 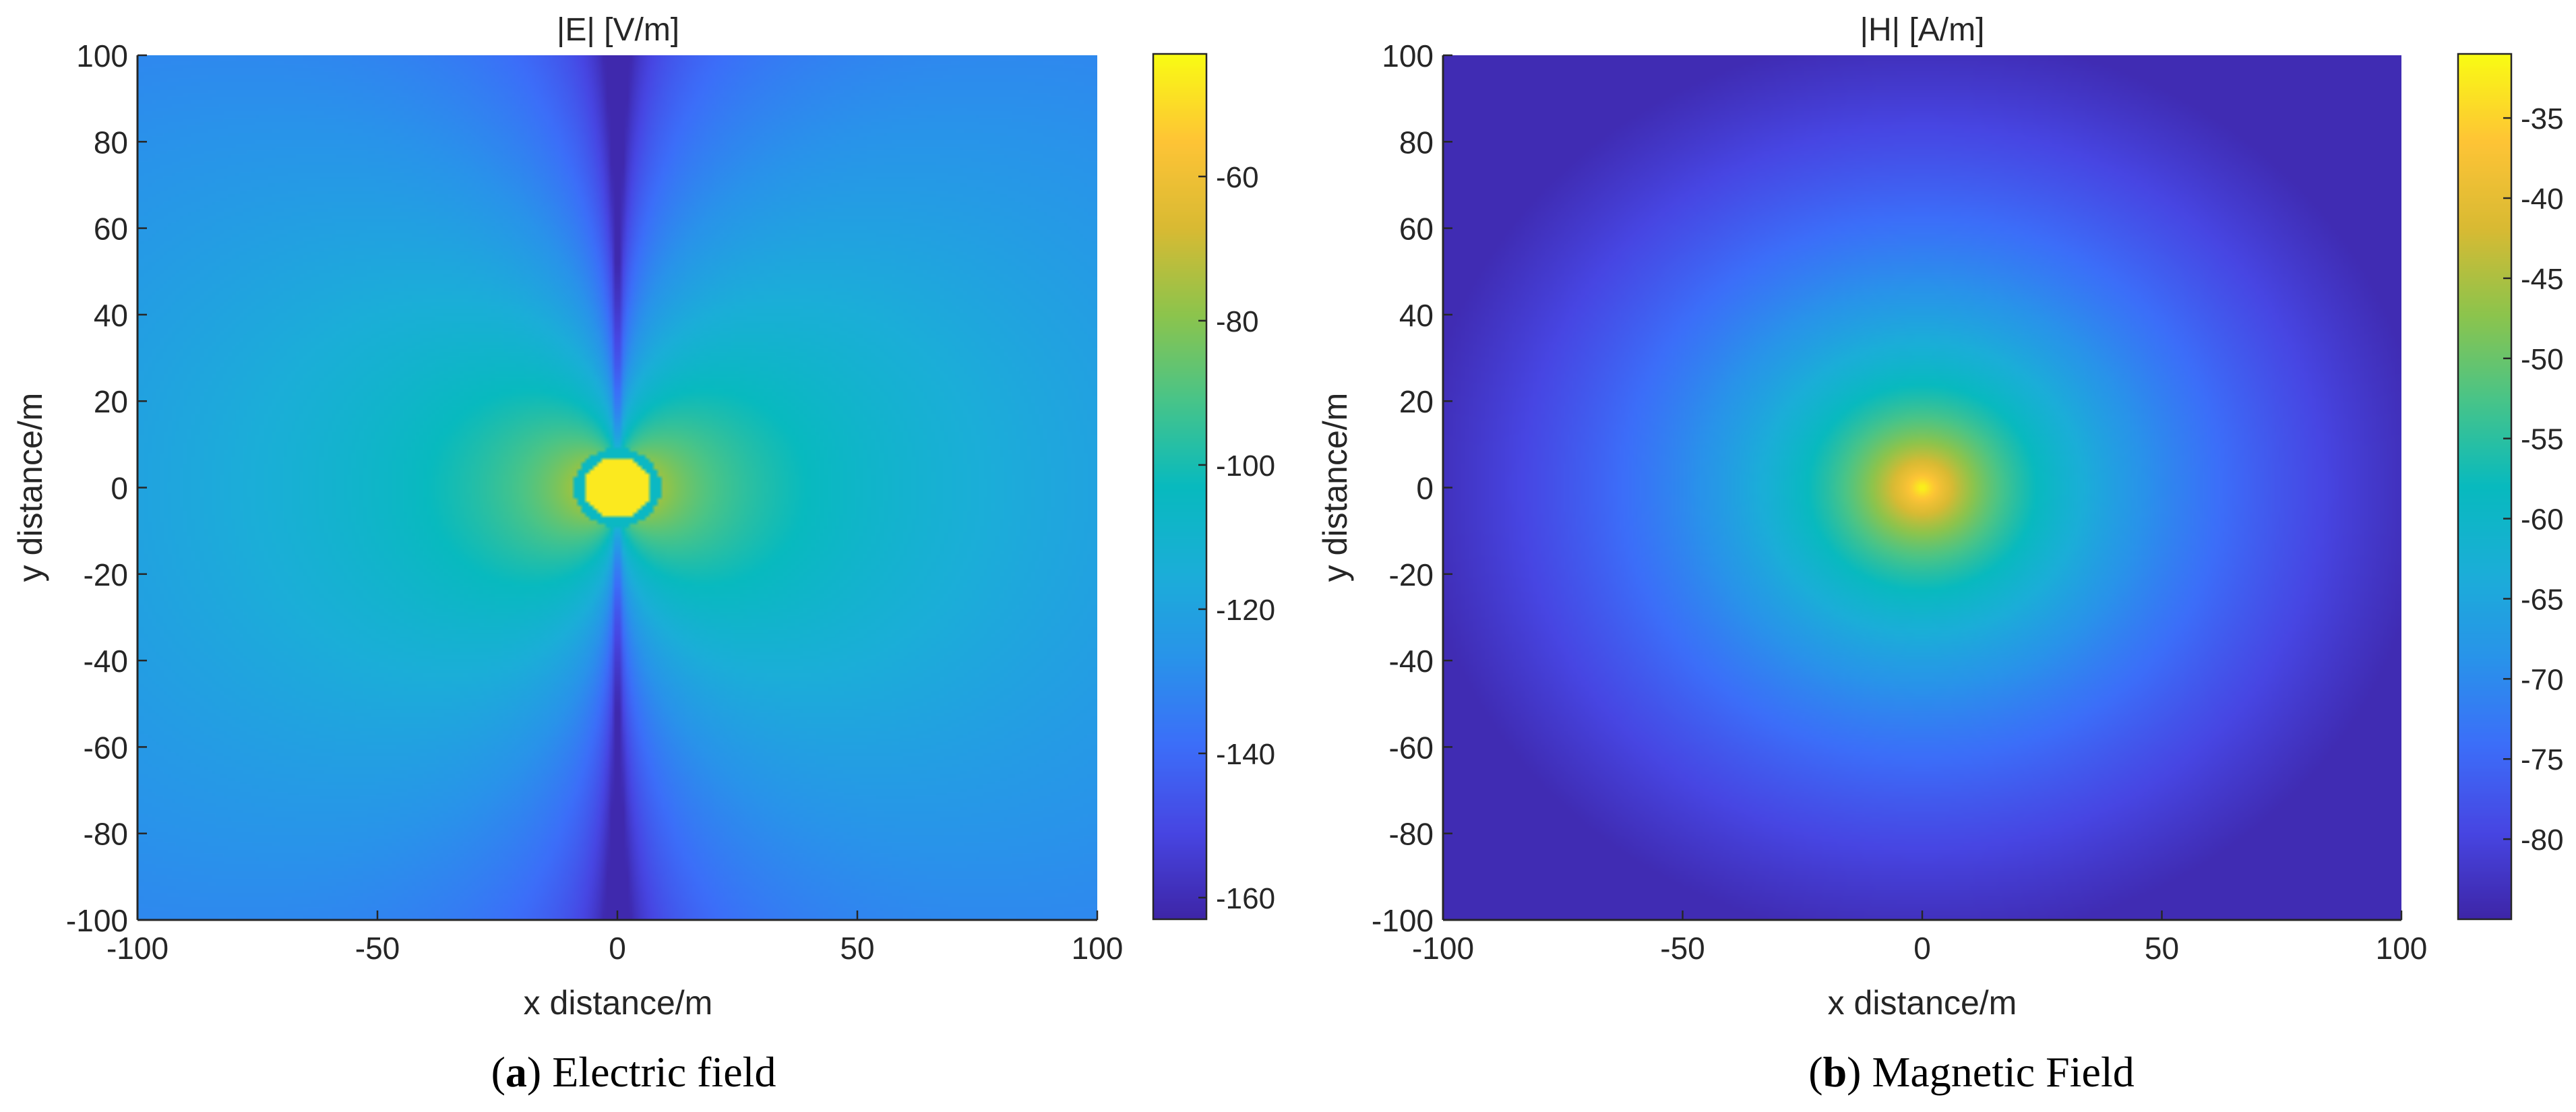 I want to click on magnetic-colorbar, so click(x=2484, y=486).